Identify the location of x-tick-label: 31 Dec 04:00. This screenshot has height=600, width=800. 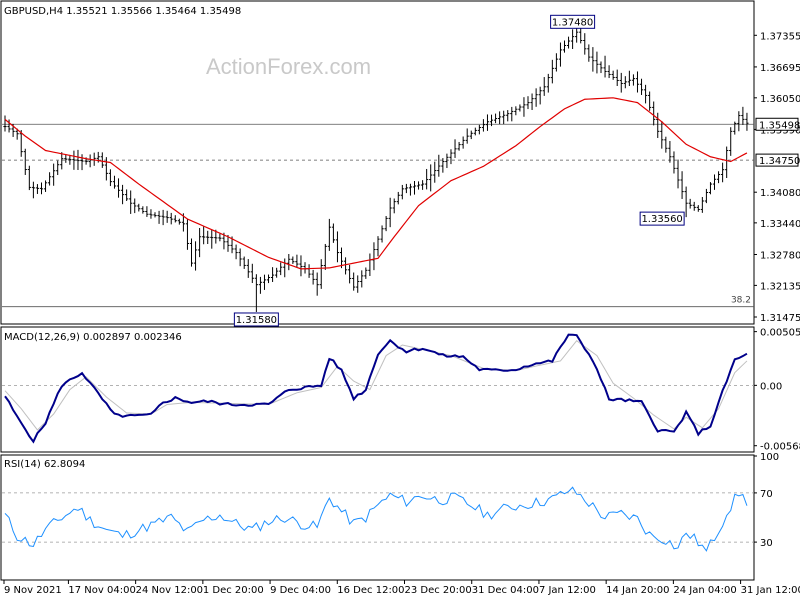
(505, 590).